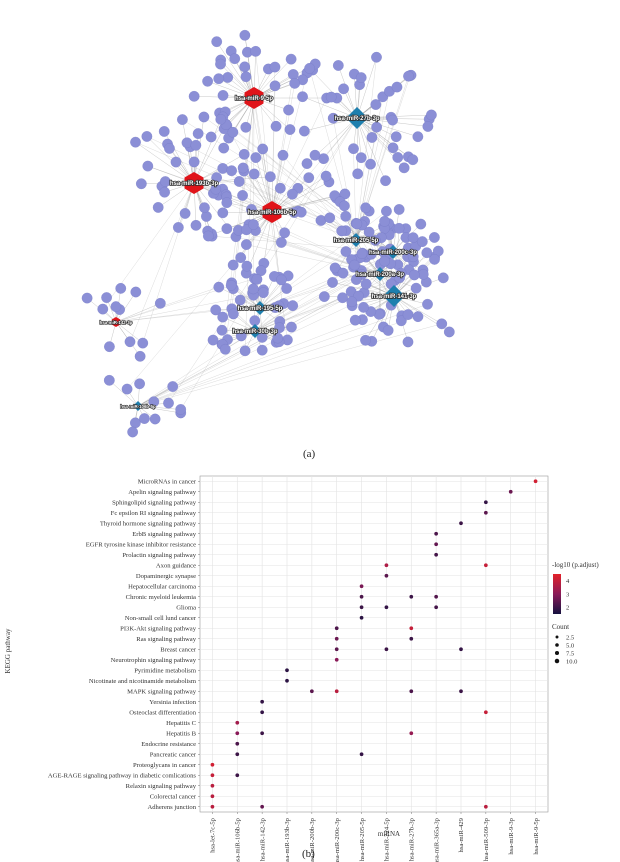  What do you see at coordinates (166, 576) in the screenshot?
I see `pathway-label: Dopaminergic synapse` at bounding box center [166, 576].